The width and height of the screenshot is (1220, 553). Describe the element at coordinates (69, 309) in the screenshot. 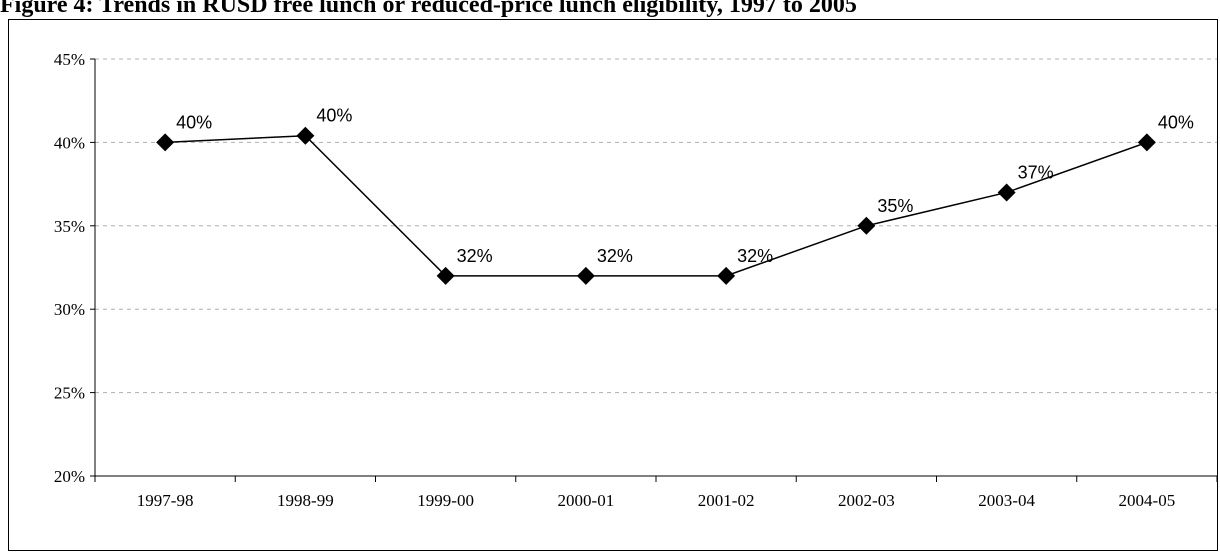

I see `y-tick-label-2: 30%` at that location.